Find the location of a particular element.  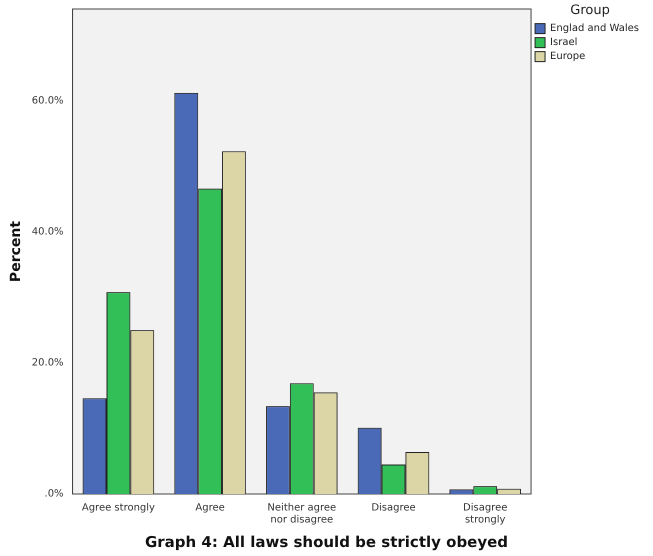

legend-title: Group is located at coordinates (590, 10).